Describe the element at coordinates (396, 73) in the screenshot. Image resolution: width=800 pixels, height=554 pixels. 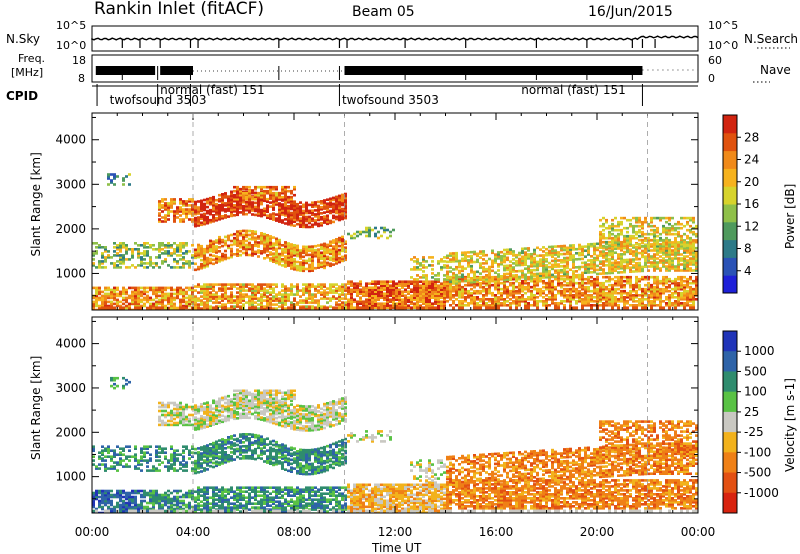
I see `freq-trace` at that location.